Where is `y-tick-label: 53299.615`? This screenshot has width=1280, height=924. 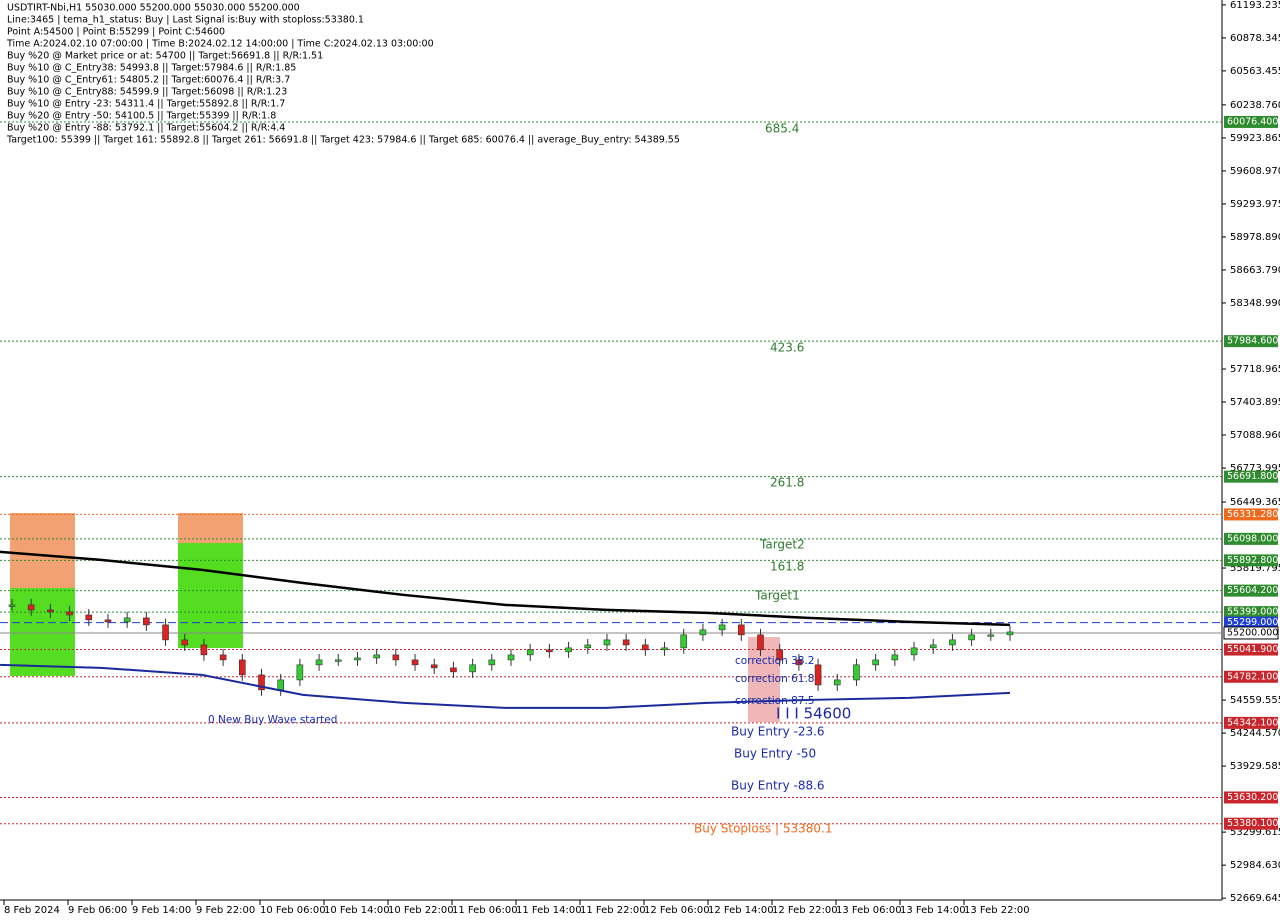 y-tick-label: 53299.615 is located at coordinates (1255, 832).